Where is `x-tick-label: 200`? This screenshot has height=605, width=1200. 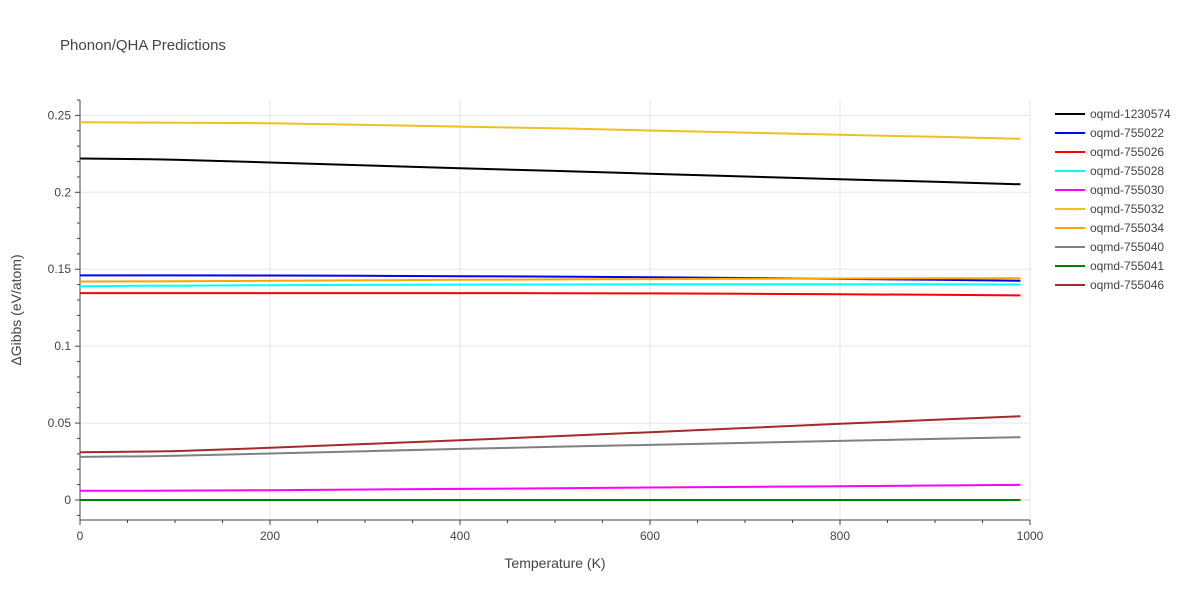 x-tick-label: 200 is located at coordinates (270, 536).